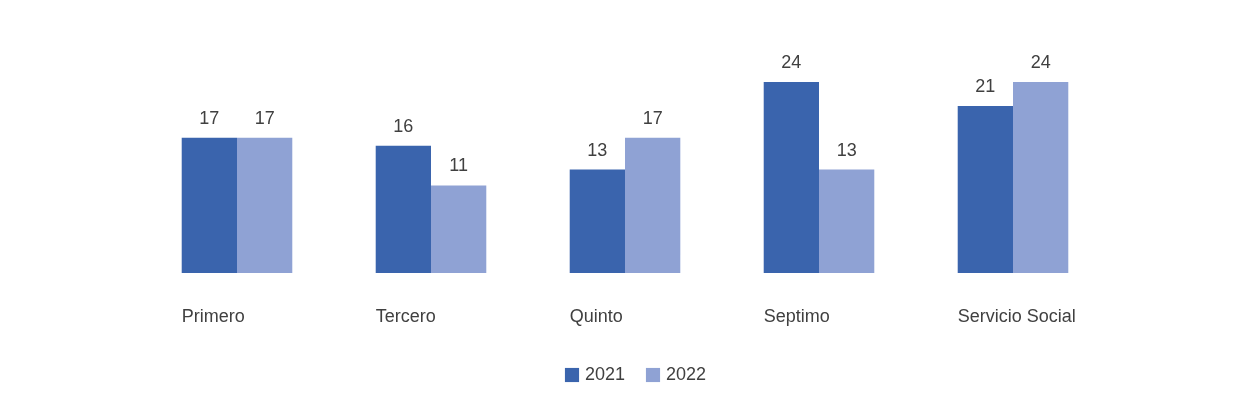 The height and width of the screenshot is (406, 1249). Describe the element at coordinates (458, 165) in the screenshot. I see `data-label: 11` at that location.